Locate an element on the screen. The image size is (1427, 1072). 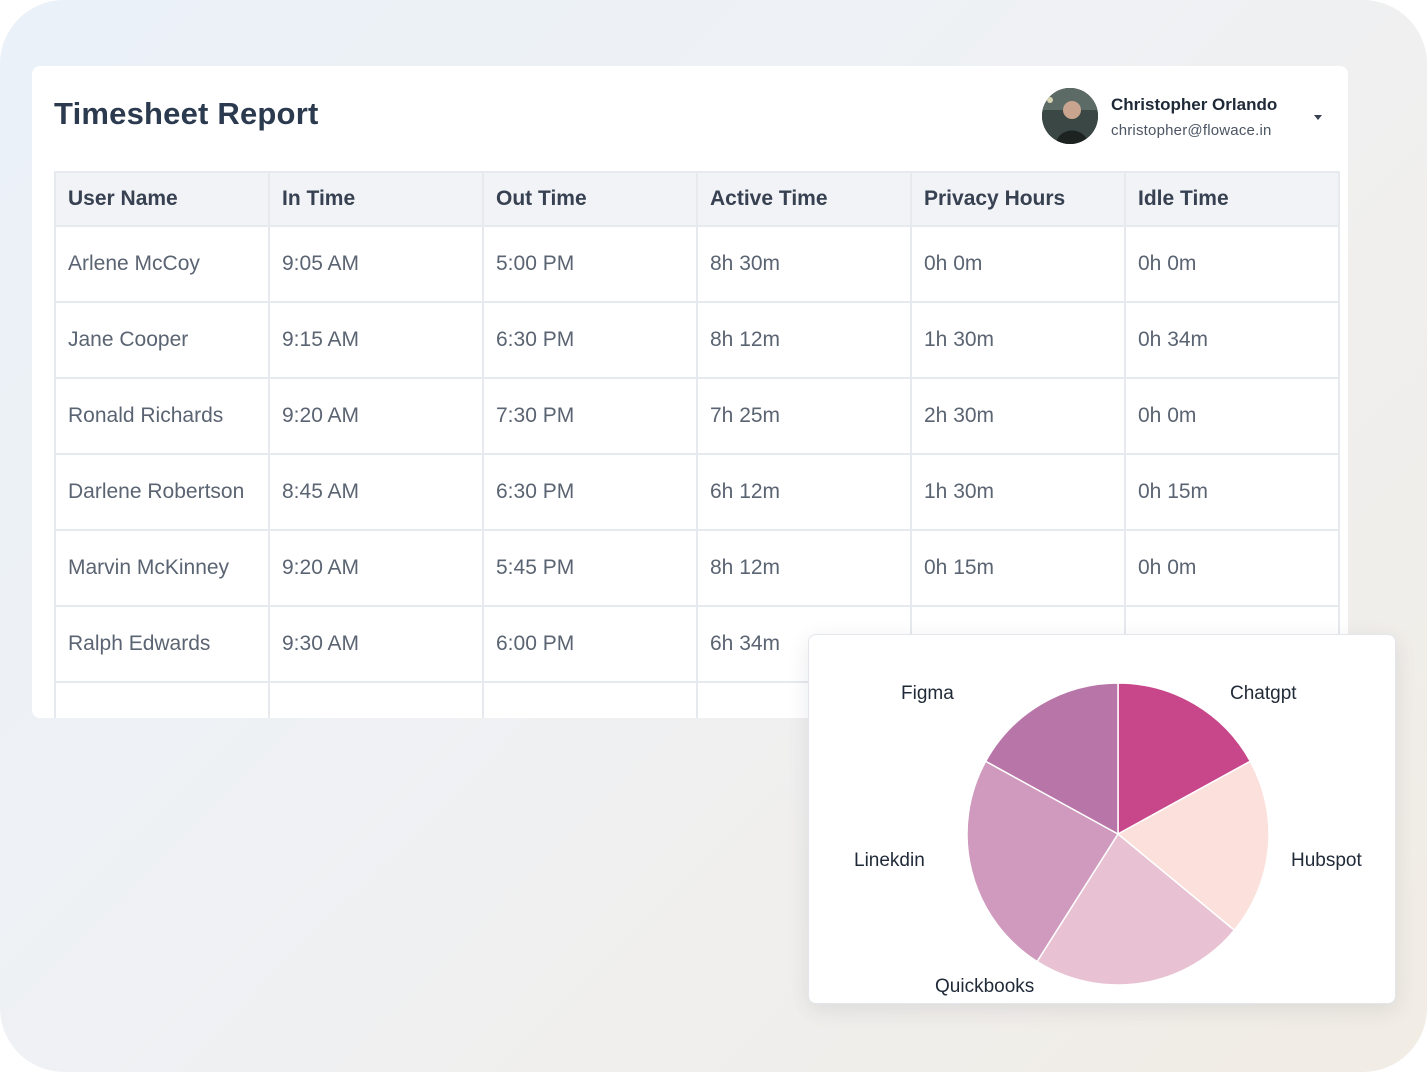
column-header-active-time: Active Time is located at coordinates (804, 199).